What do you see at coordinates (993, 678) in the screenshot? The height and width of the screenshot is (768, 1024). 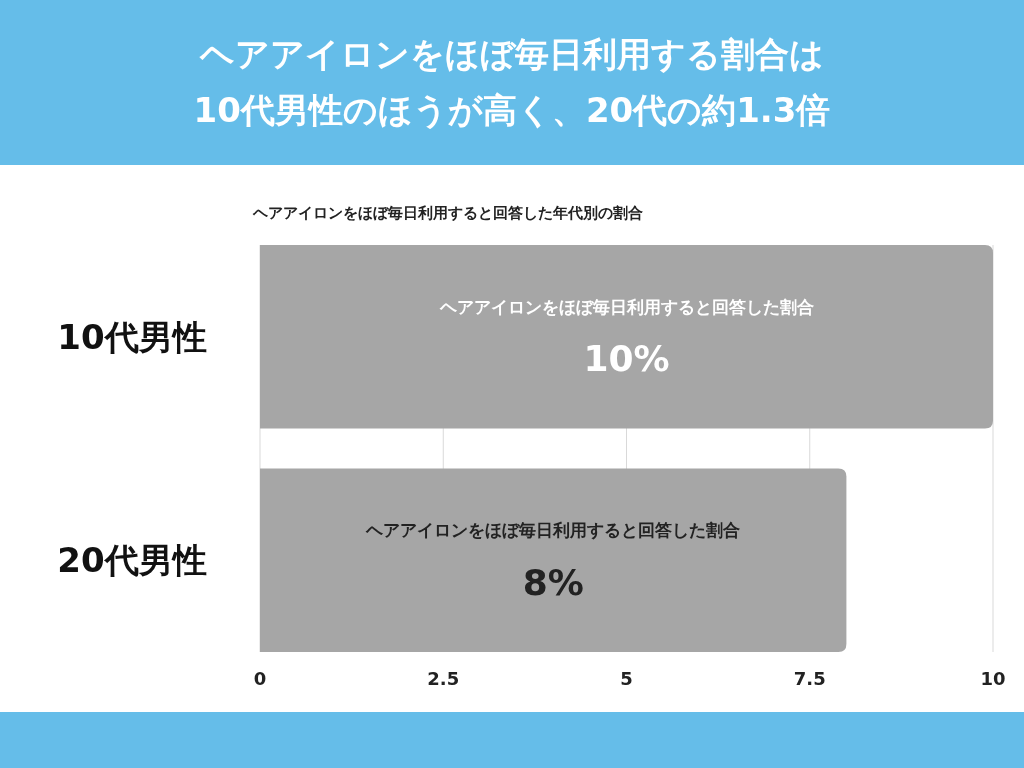 I see `x-tick-label: 10` at bounding box center [993, 678].